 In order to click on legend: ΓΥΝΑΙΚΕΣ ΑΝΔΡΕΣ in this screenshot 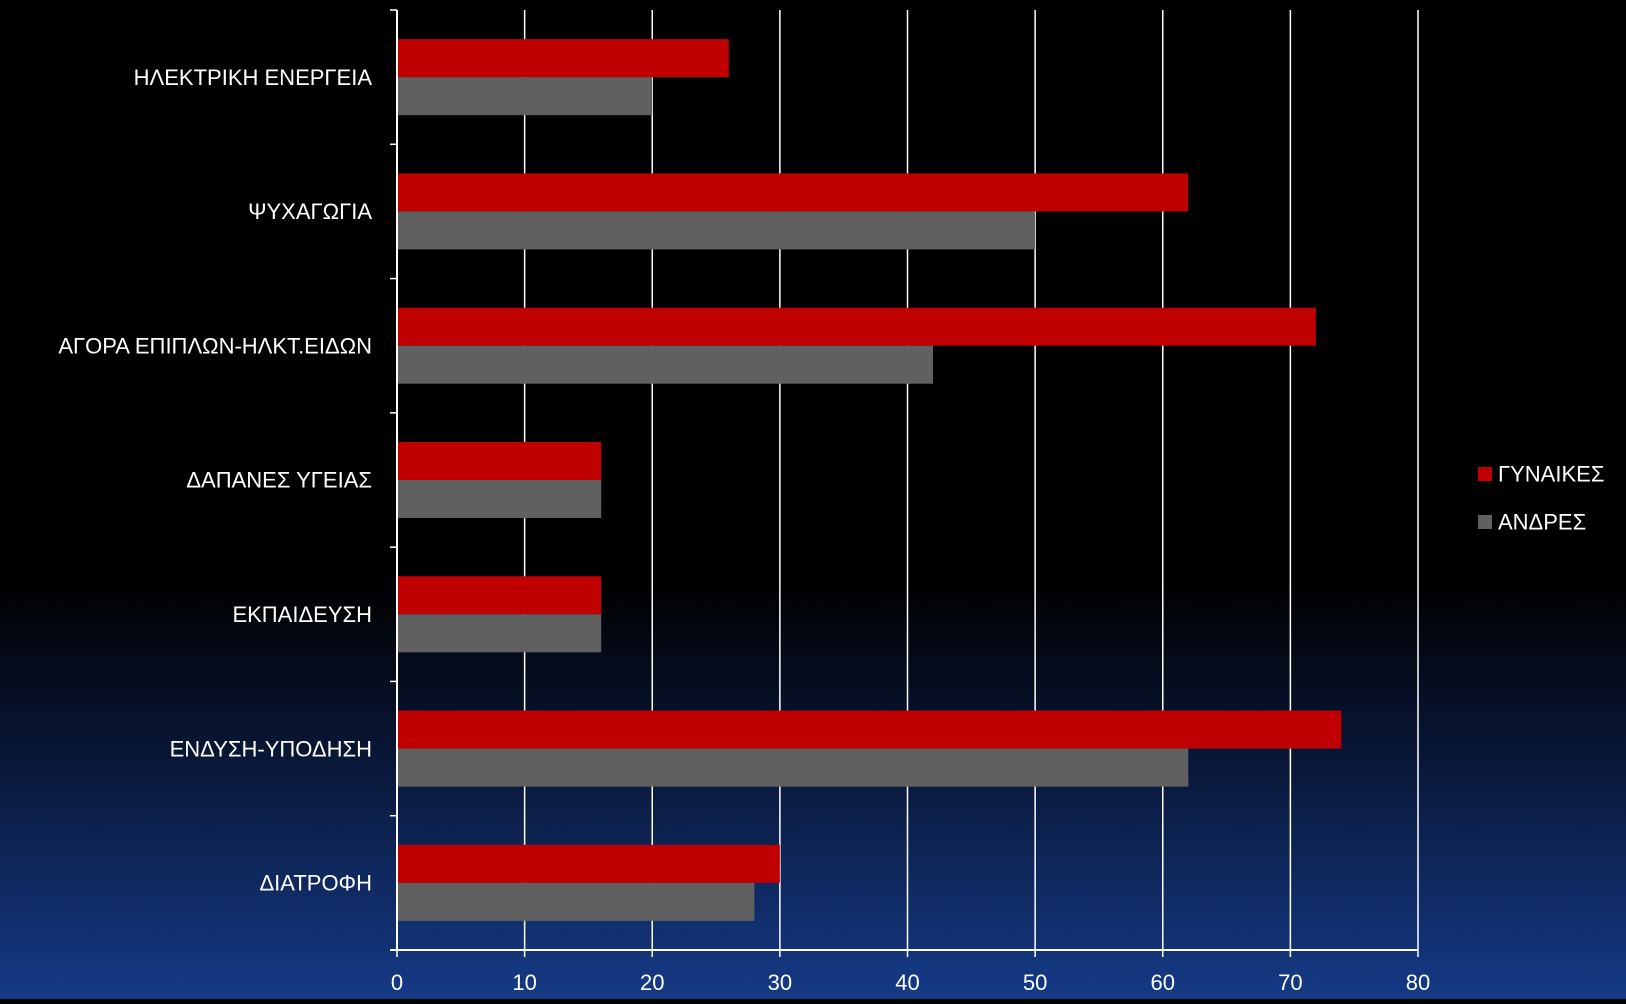, I will do `click(1541, 498)`.